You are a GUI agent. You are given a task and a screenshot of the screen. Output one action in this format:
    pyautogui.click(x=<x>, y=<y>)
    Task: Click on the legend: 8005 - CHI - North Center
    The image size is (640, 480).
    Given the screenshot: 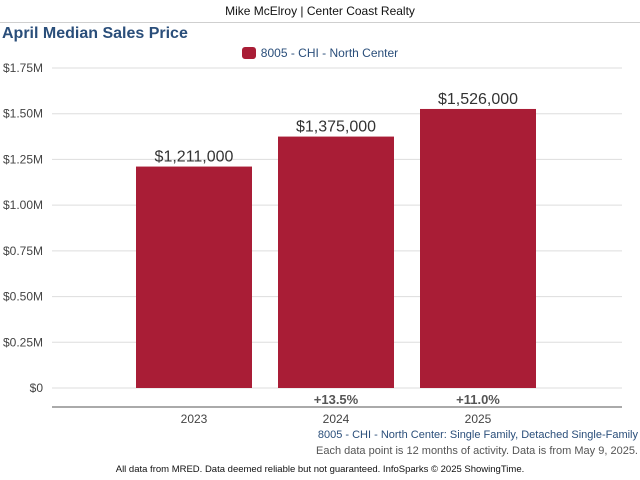 What is the action you would take?
    pyautogui.click(x=320, y=53)
    